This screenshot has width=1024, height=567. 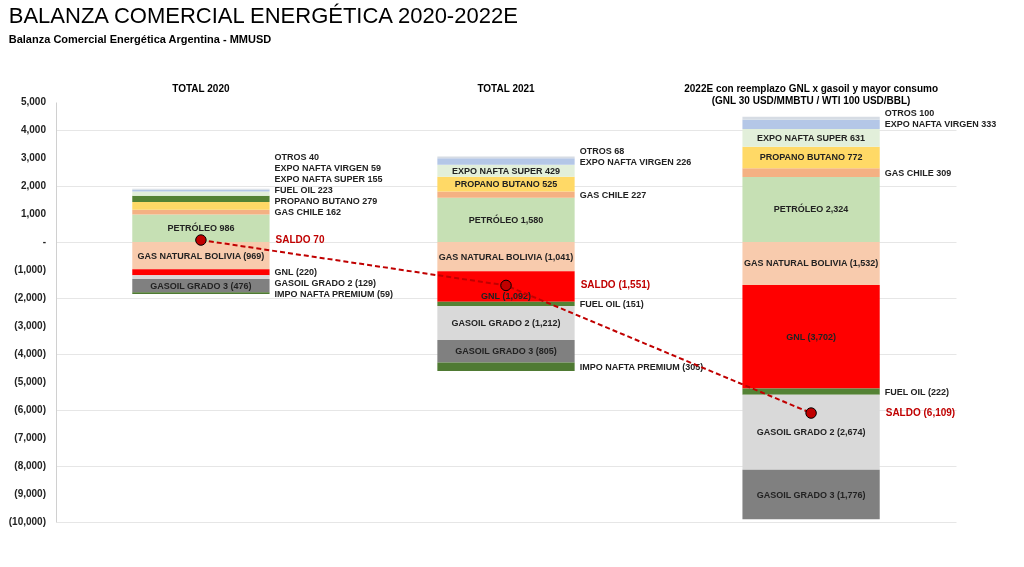 What do you see at coordinates (33, 129) in the screenshot?
I see `y-tick-label: 4,000` at bounding box center [33, 129].